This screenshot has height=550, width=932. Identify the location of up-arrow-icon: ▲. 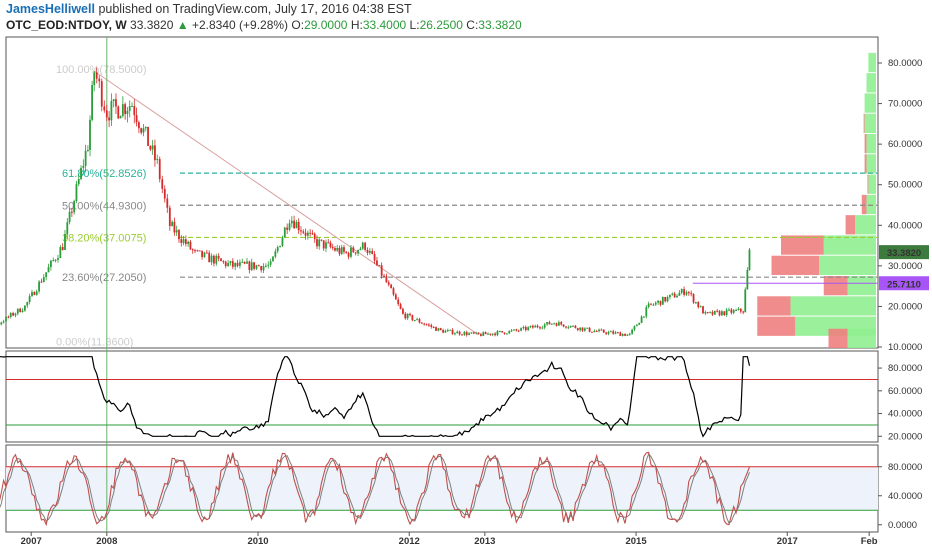
(182, 25).